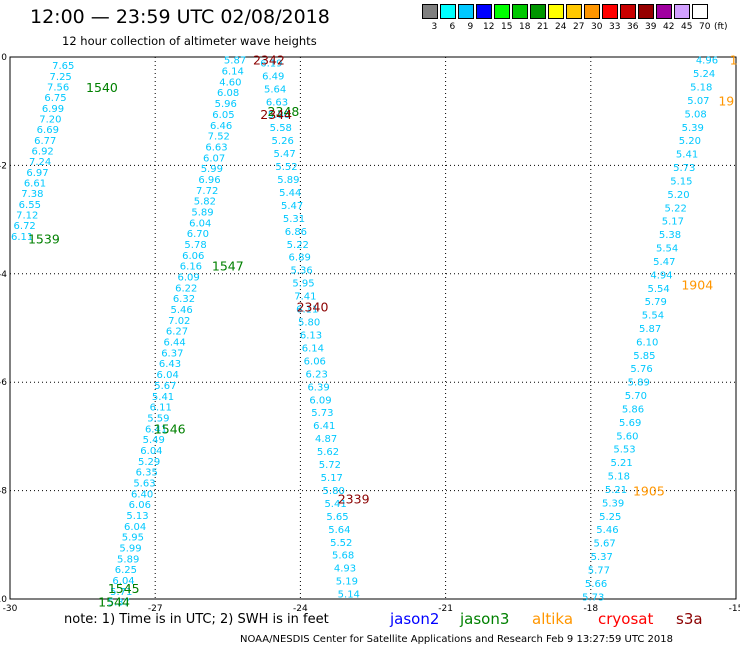 Image resolution: width=740 pixels, height=650 pixels. I want to click on wave-height-label: 5.49, so click(154, 440).